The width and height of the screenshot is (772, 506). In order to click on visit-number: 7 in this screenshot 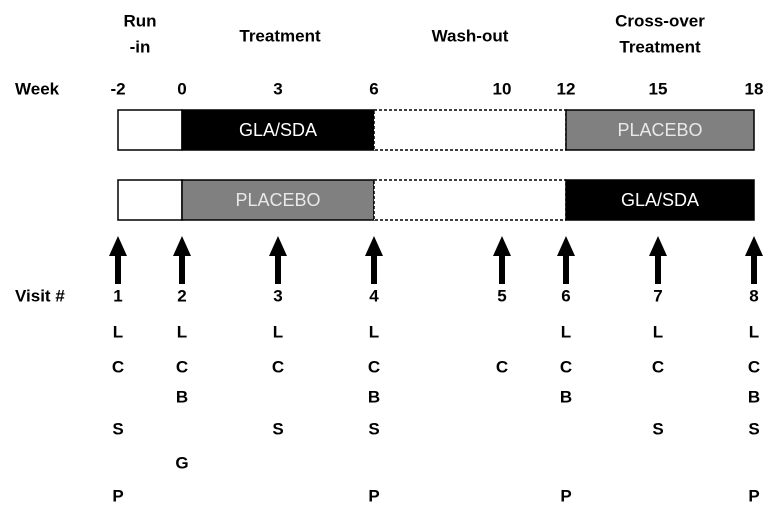, I will do `click(657, 295)`.